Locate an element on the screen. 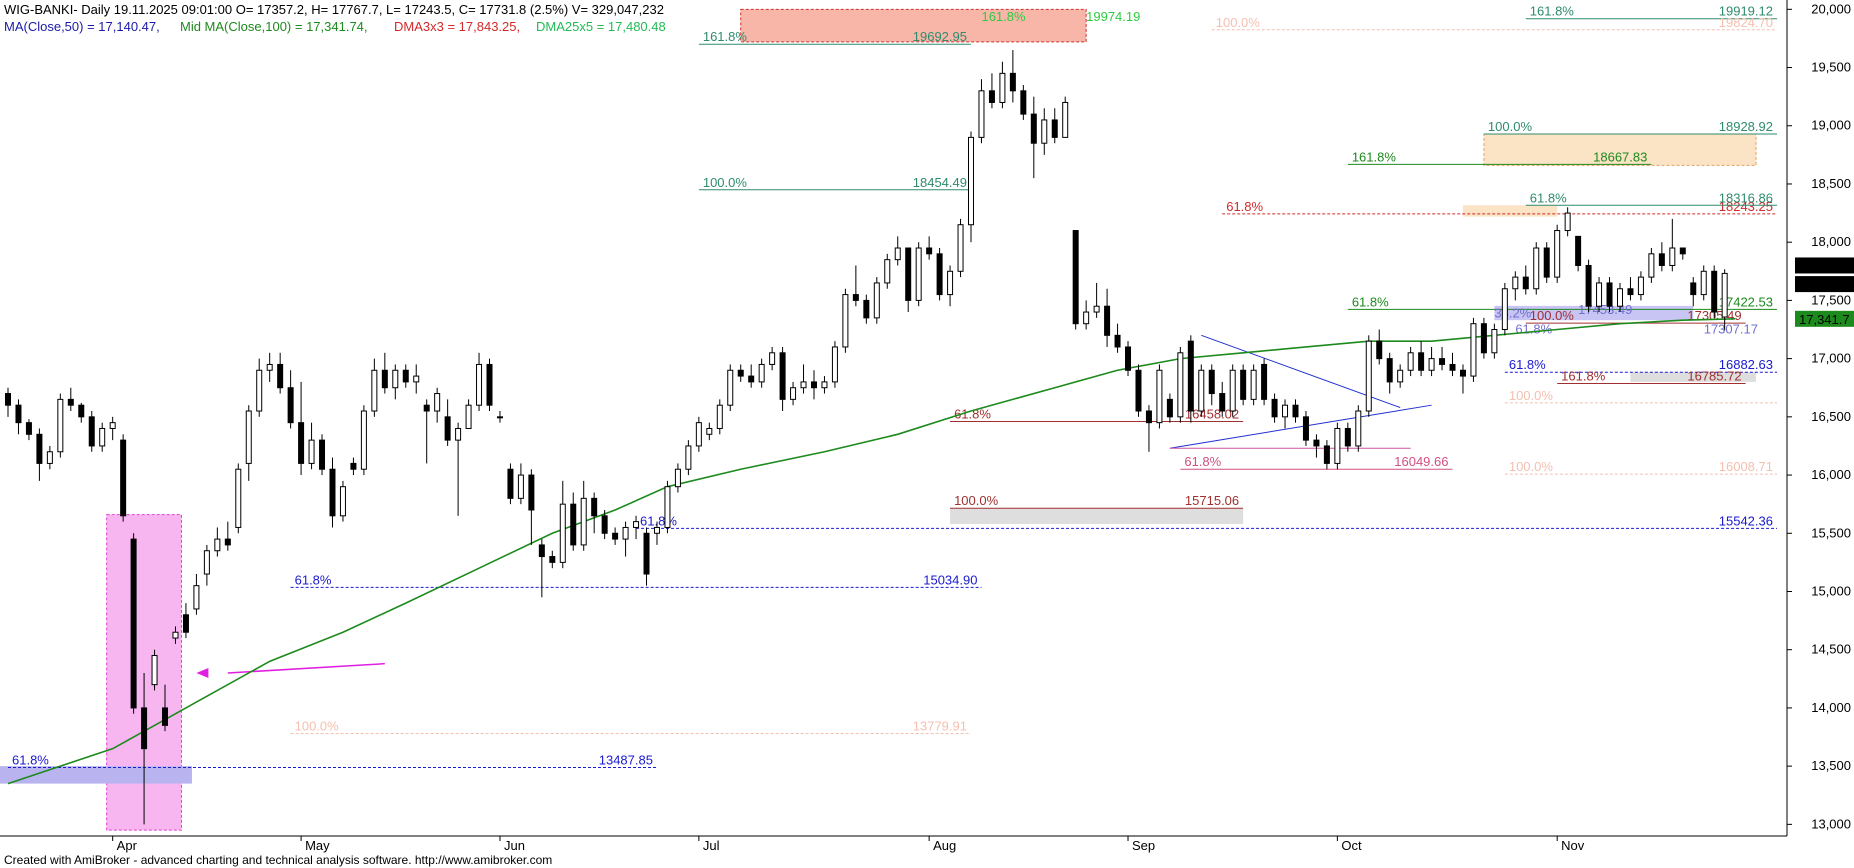 This screenshot has height=868, width=1854. x-tick-label: May is located at coordinates (317, 845).